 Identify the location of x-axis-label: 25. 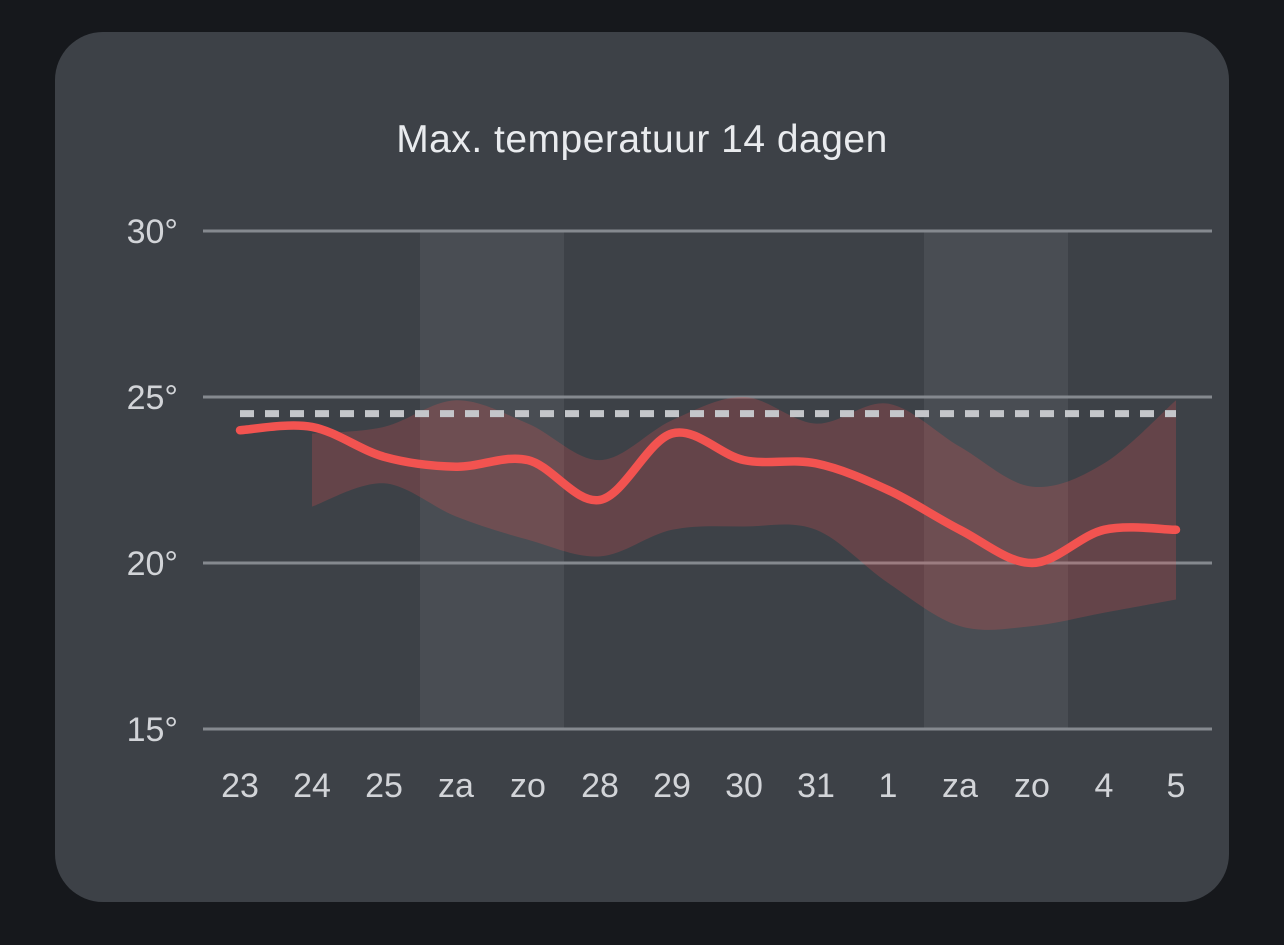
(384, 786).